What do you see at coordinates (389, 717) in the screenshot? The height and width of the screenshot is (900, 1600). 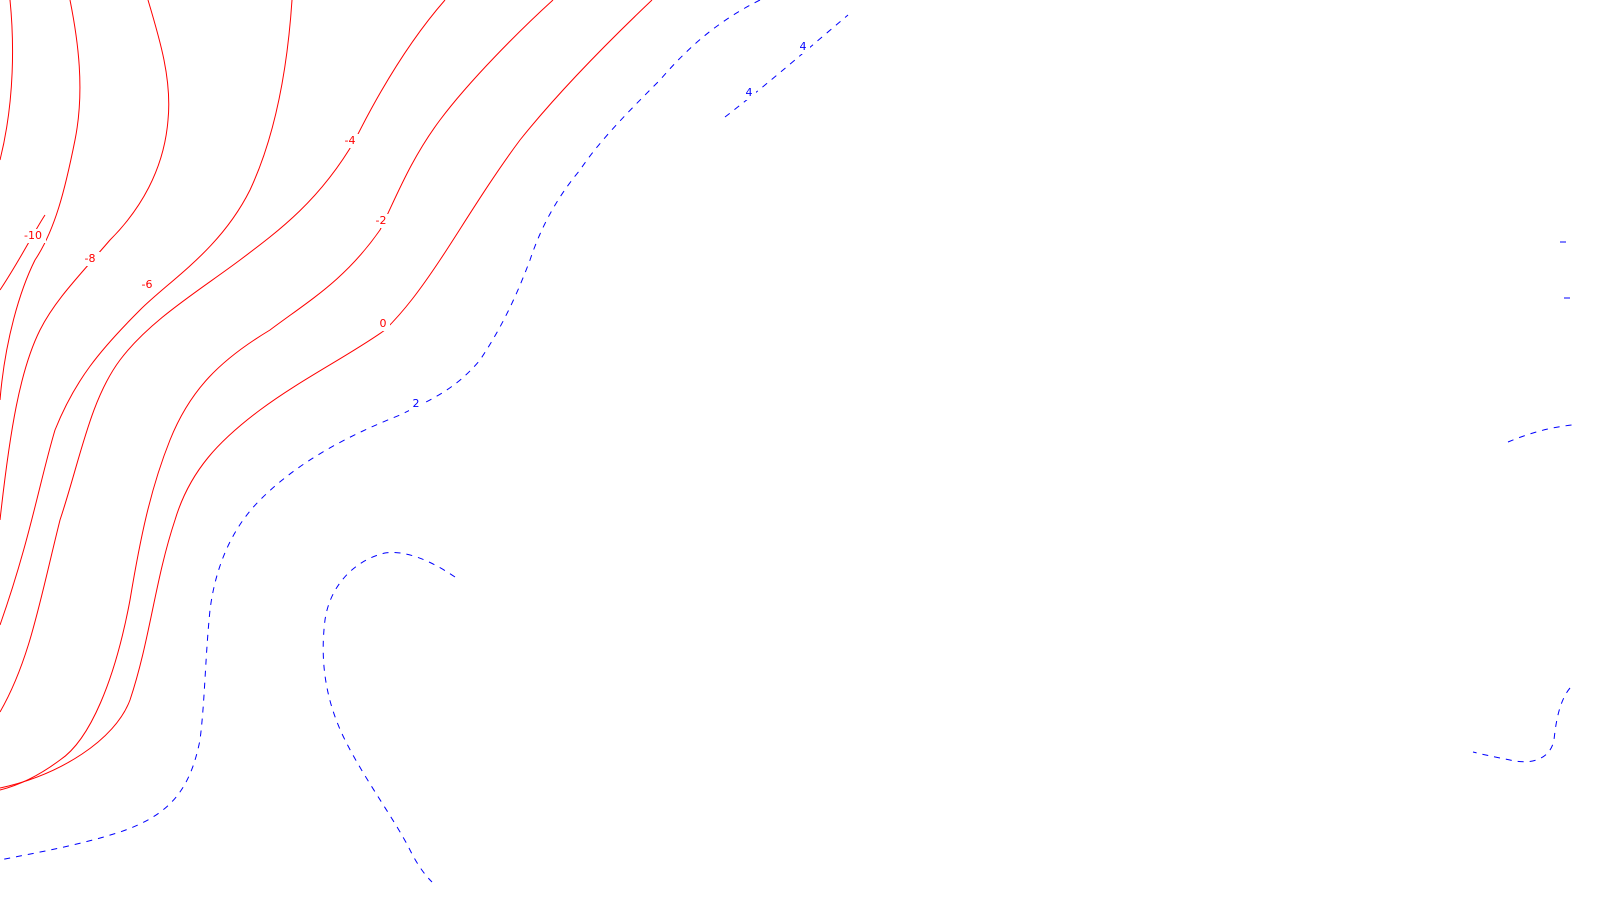 I see `contour-line-pos2-loop` at bounding box center [389, 717].